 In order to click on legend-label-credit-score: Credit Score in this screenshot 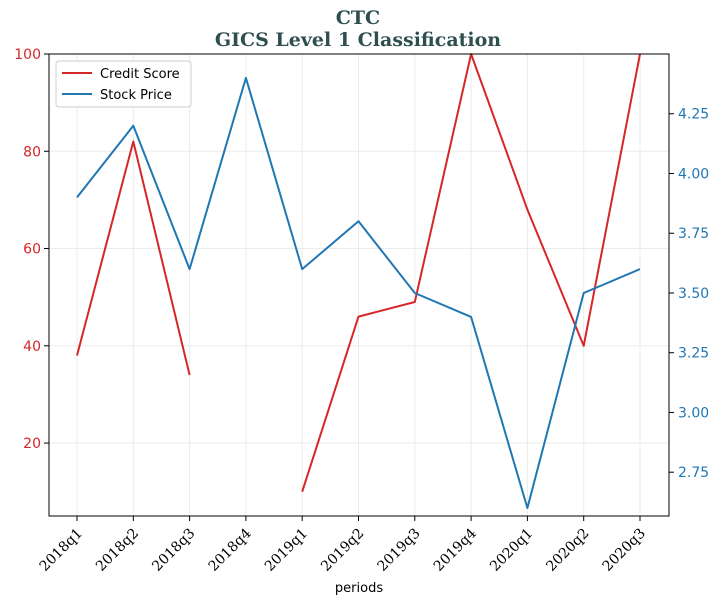, I will do `click(140, 74)`.